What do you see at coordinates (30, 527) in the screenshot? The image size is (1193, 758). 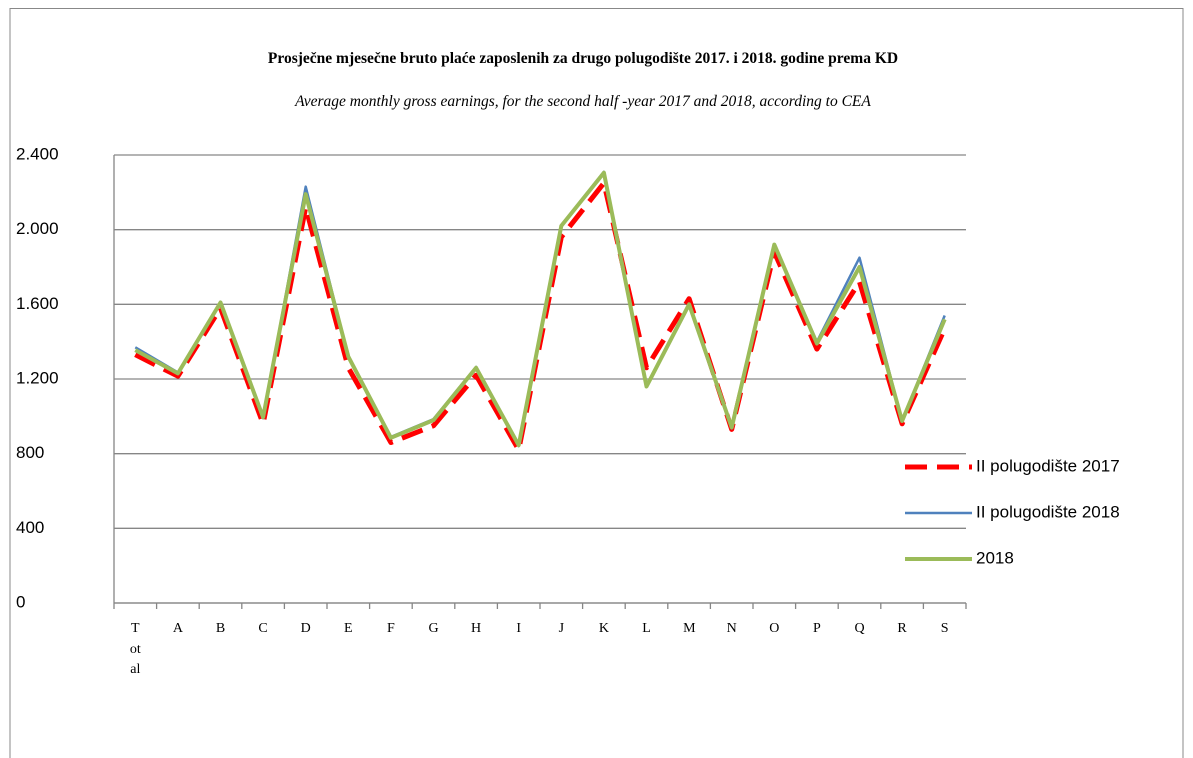 I see `y-tick-label: 400` at bounding box center [30, 527].